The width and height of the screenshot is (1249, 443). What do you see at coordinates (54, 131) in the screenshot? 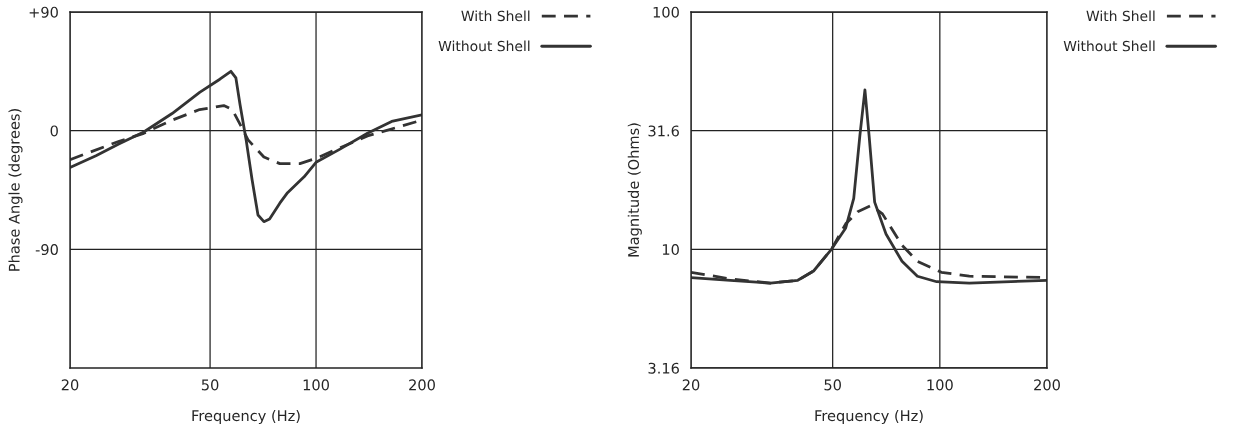
I see `y-tick-label: 0` at bounding box center [54, 131].